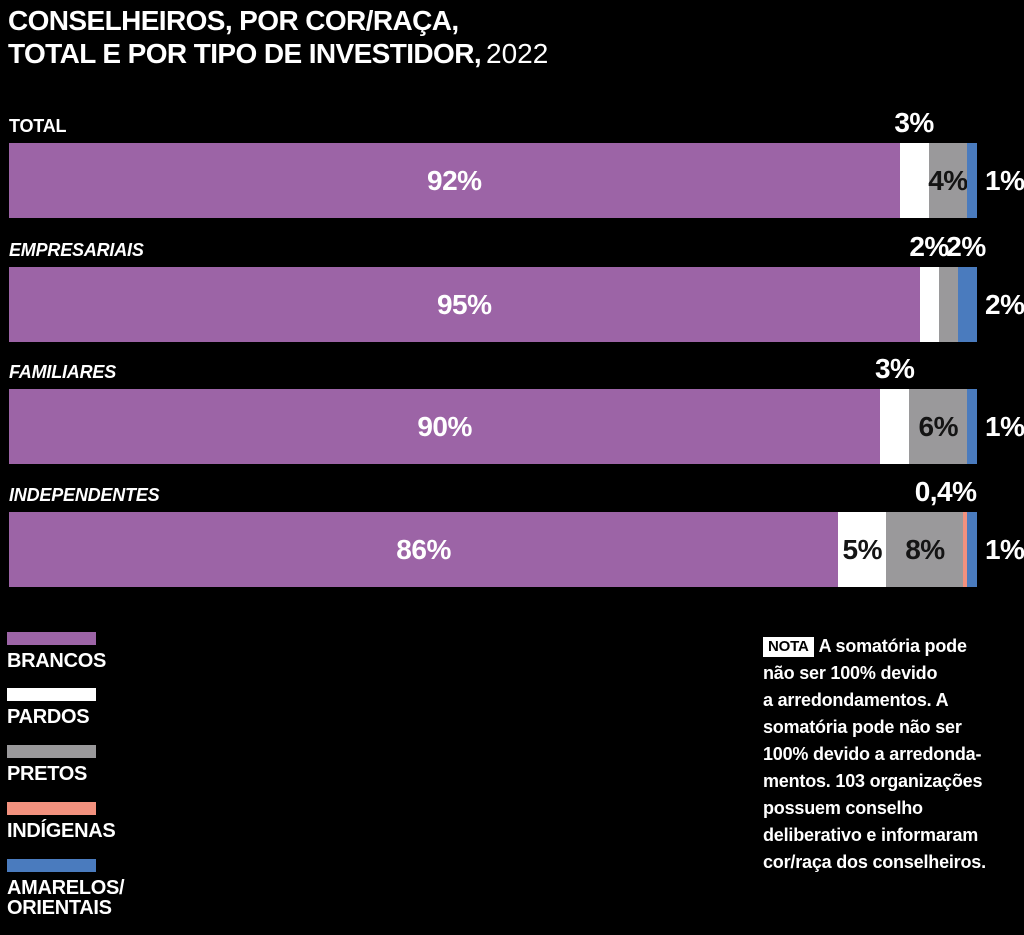 Image resolution: width=1024 pixels, height=935 pixels. Describe the element at coordinates (966, 246) in the screenshot. I see `value-label-pretos: 2%` at that location.